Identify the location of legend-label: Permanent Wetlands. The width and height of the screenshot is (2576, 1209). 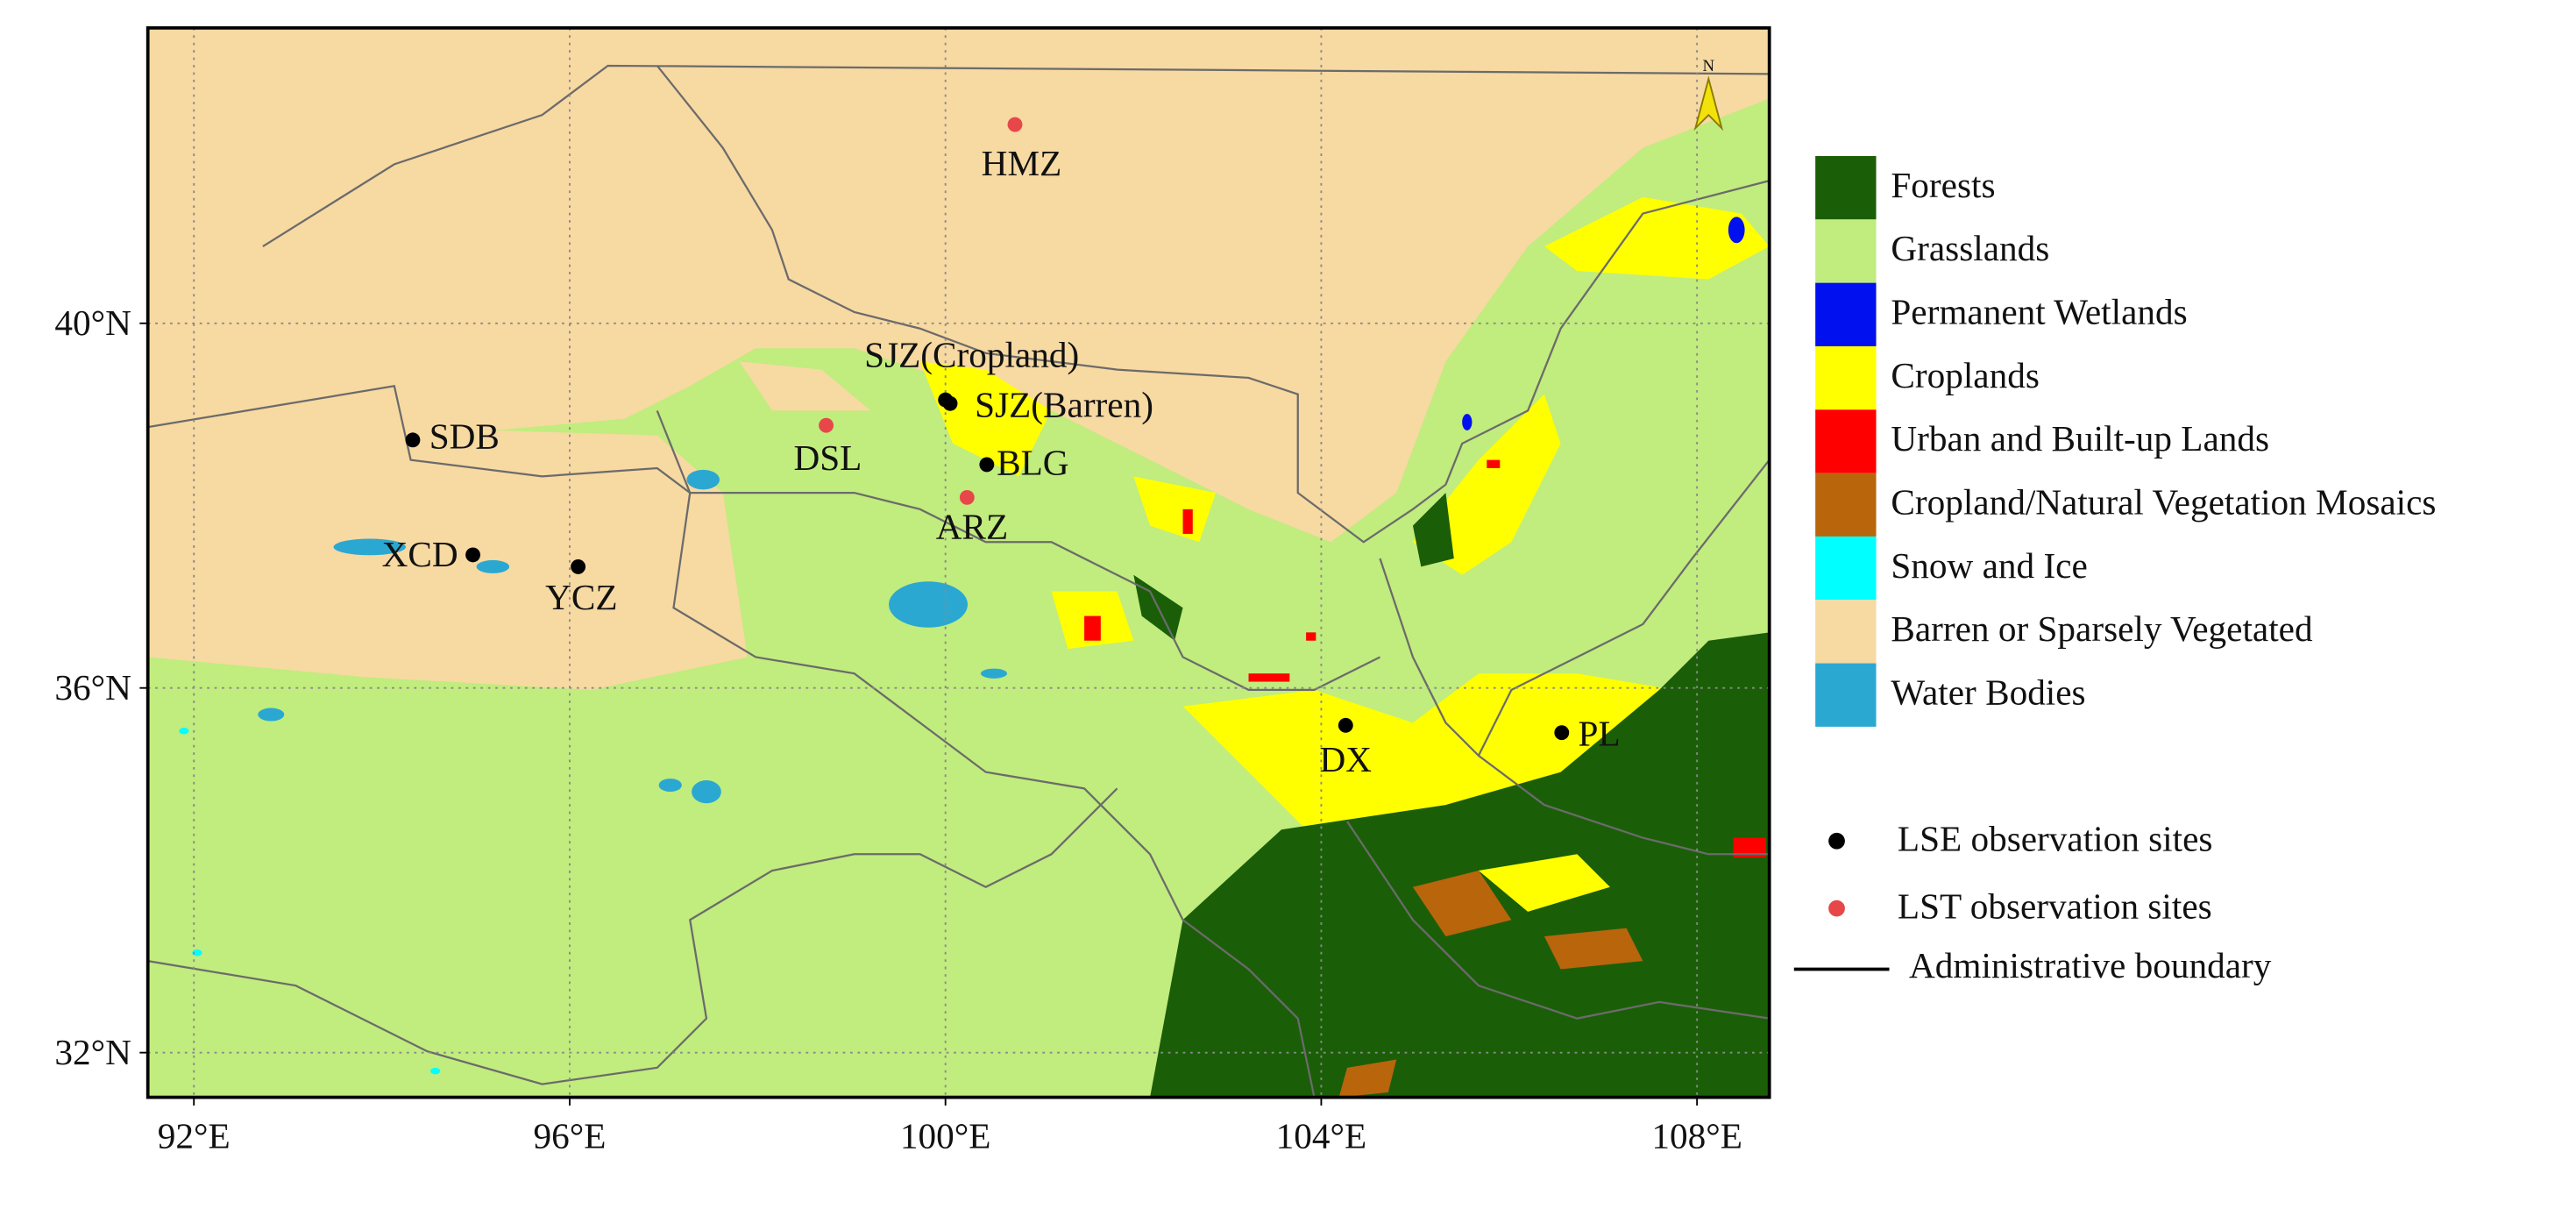
(2039, 312).